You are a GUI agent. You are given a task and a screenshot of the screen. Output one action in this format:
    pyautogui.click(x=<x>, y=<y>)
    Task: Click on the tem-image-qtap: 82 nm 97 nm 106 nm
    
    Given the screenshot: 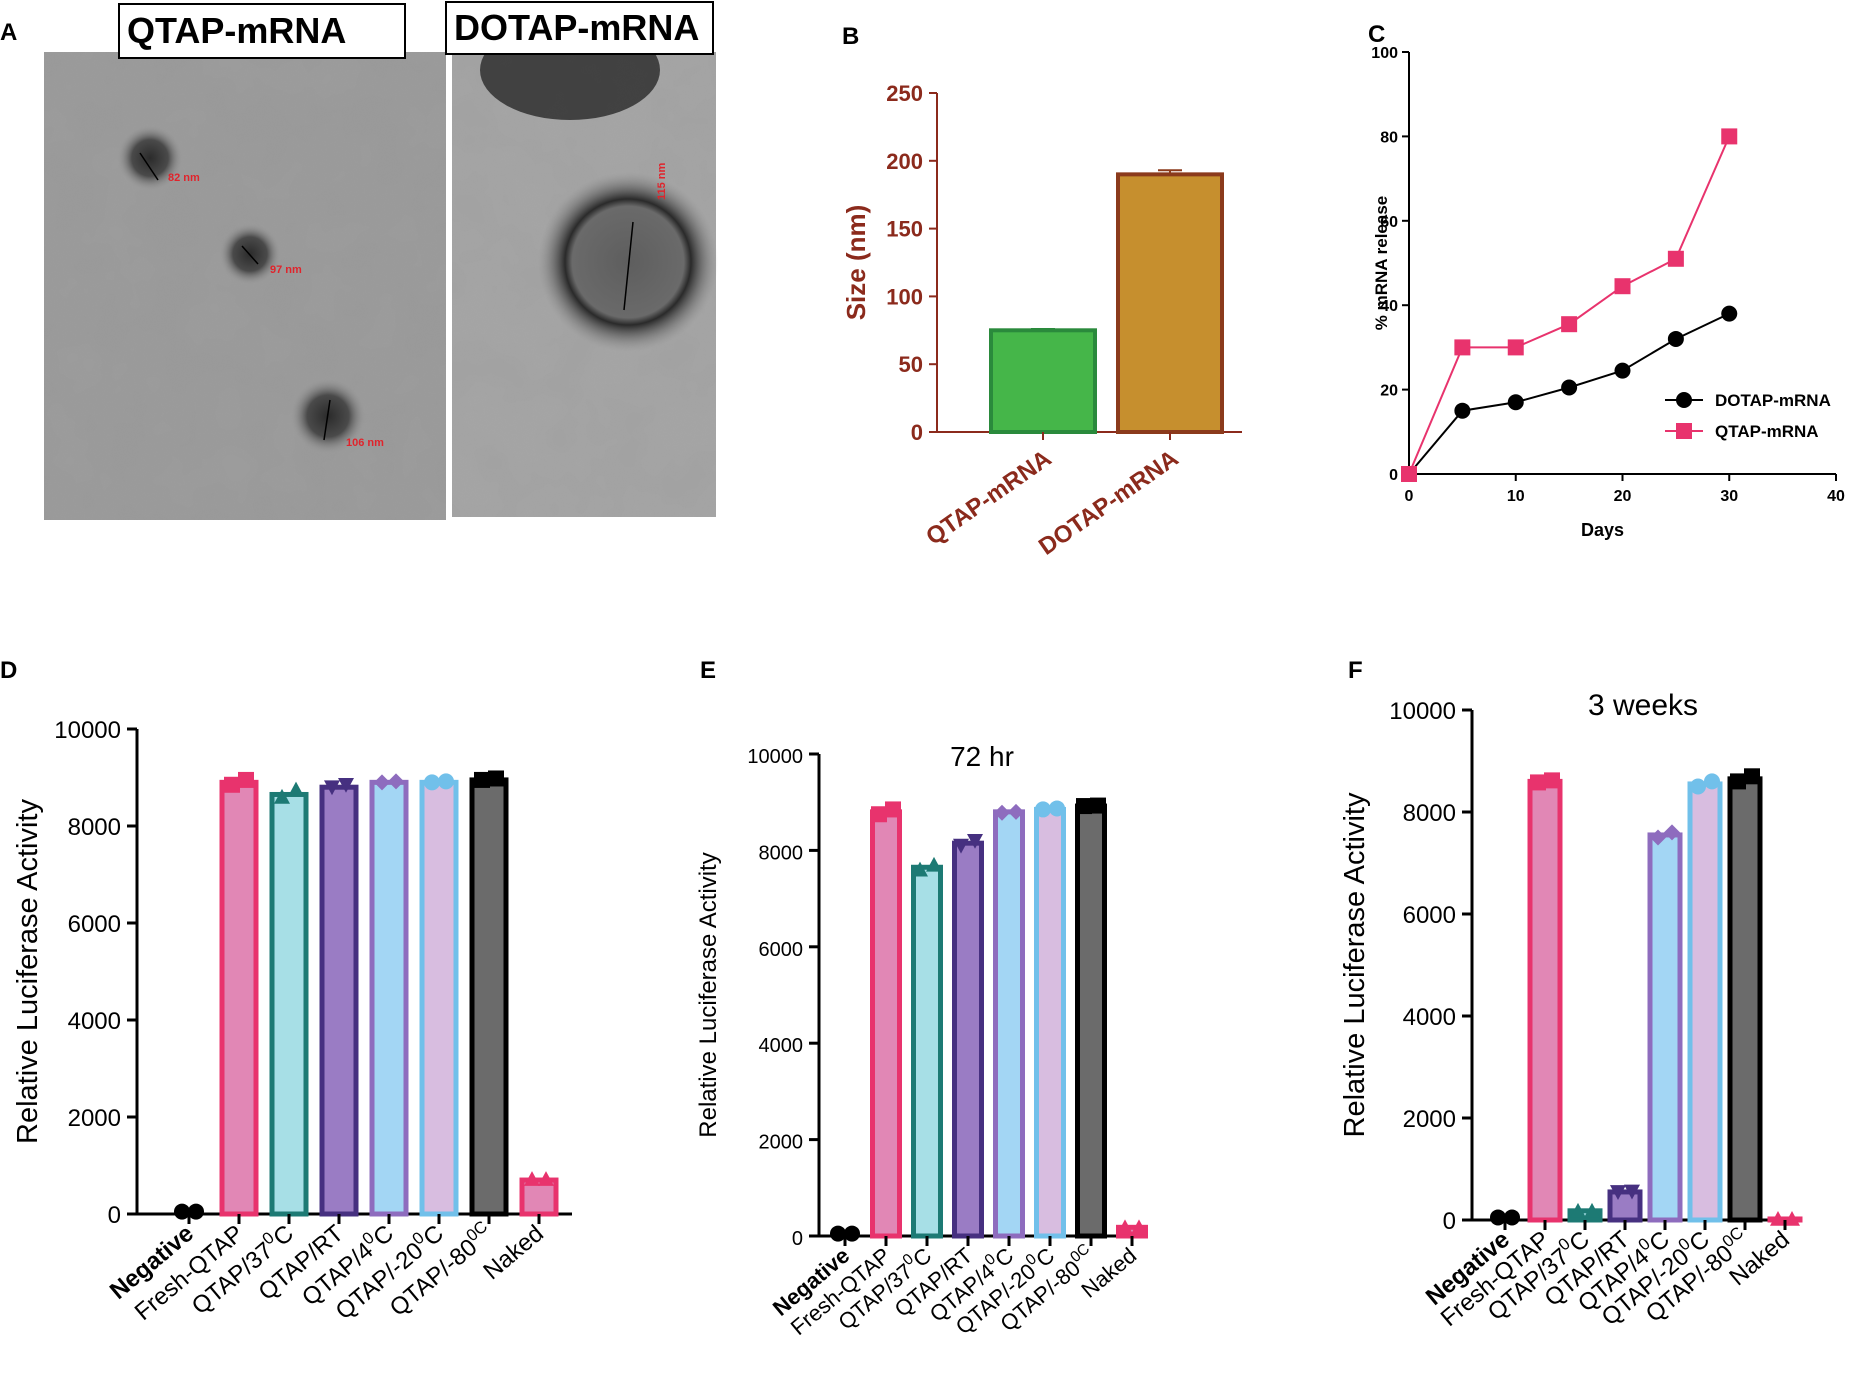 What is the action you would take?
    pyautogui.click(x=245, y=286)
    